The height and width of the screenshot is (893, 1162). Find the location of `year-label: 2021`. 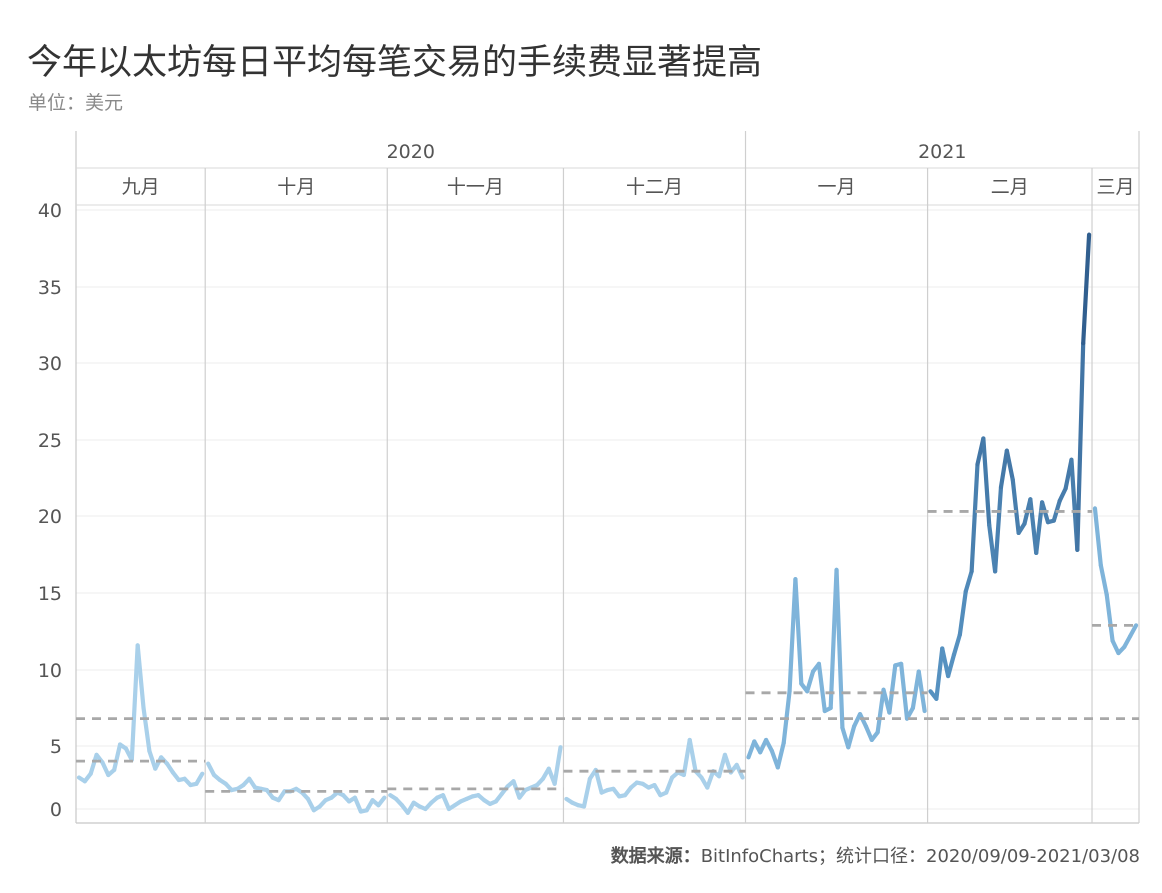

year-label: 2021 is located at coordinates (942, 152).